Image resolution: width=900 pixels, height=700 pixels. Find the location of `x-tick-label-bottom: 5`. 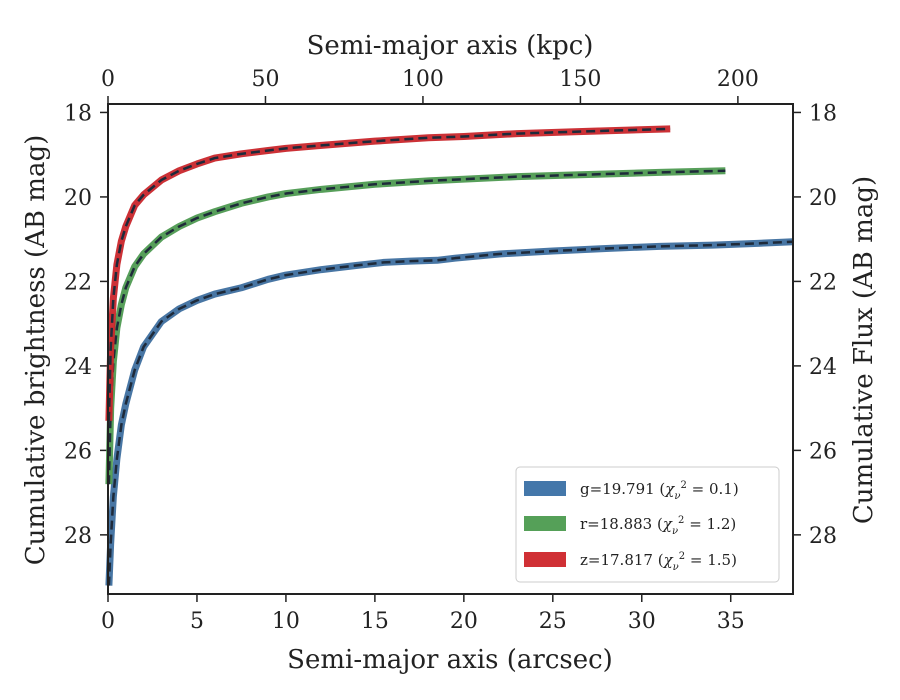

x-tick-label-bottom: 5 is located at coordinates (197, 621).